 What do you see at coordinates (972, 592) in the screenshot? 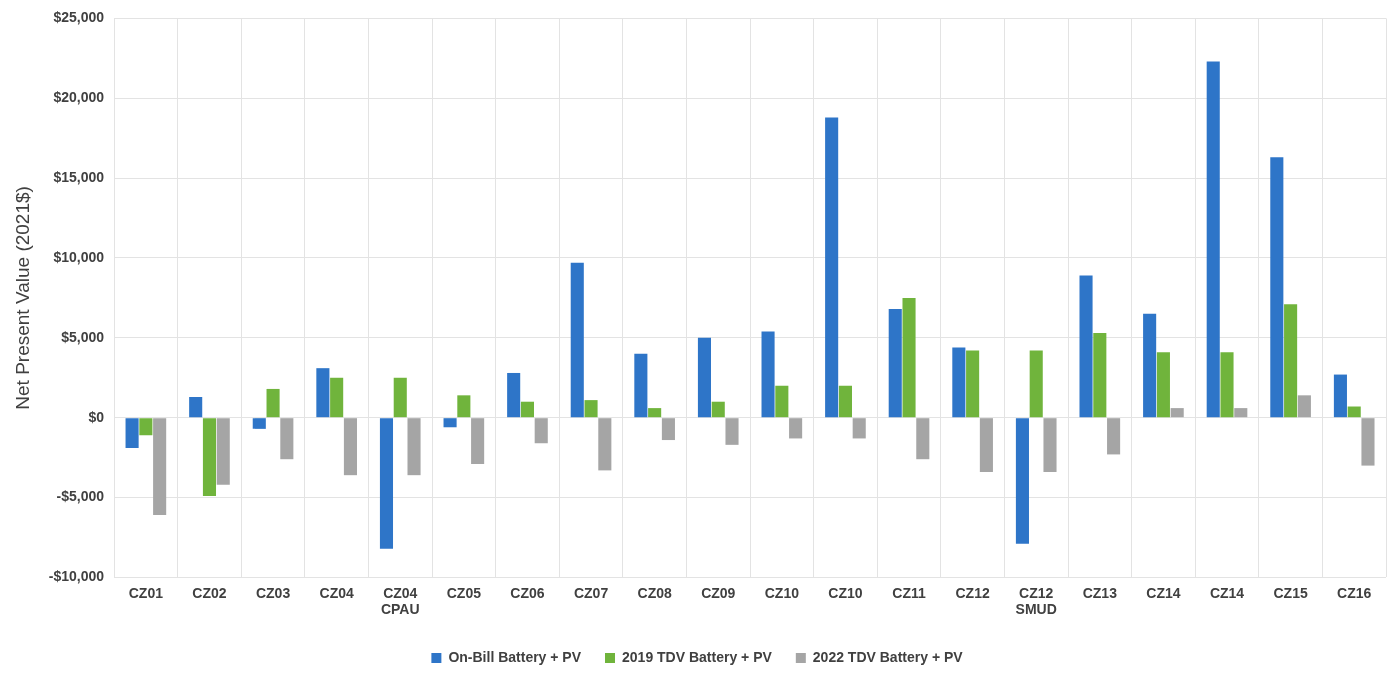
I see `x-tick-label: CZ12` at bounding box center [972, 592].